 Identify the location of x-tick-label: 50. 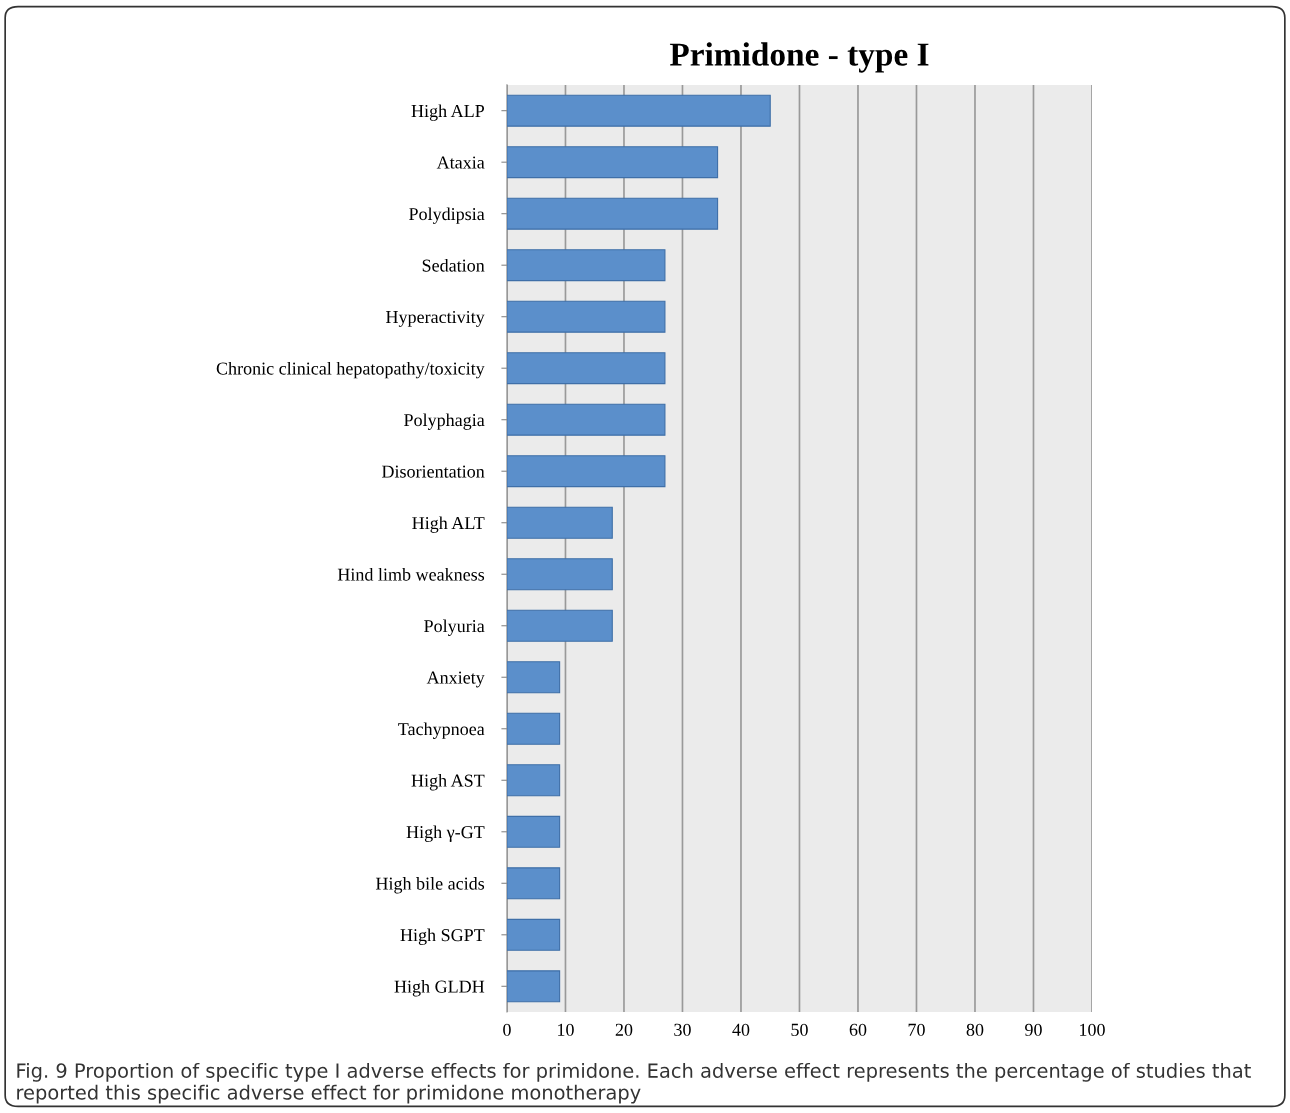
(799, 1029).